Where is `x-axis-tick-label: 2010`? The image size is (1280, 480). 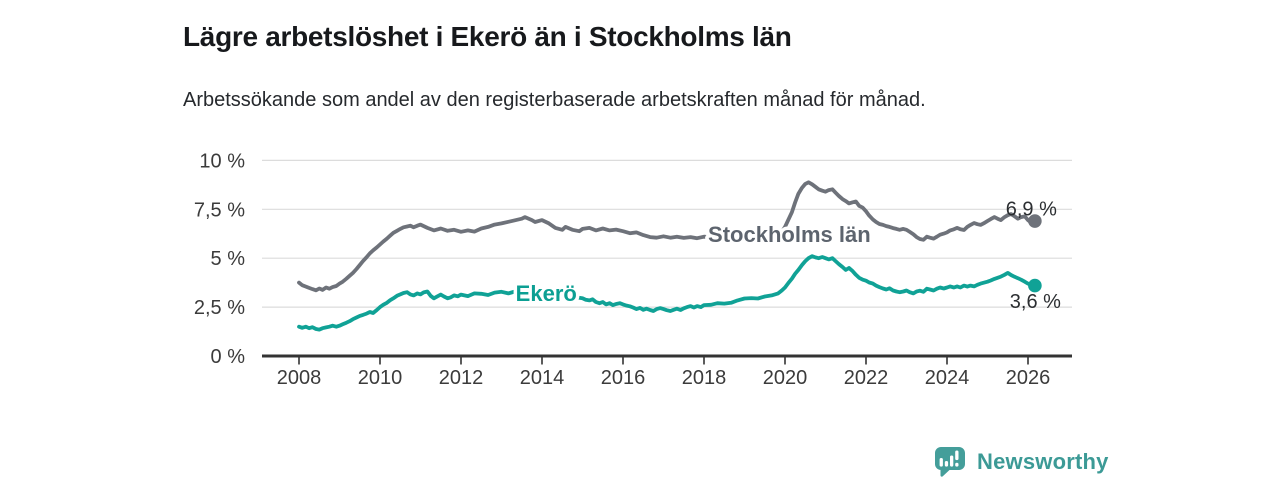 x-axis-tick-label: 2010 is located at coordinates (380, 378).